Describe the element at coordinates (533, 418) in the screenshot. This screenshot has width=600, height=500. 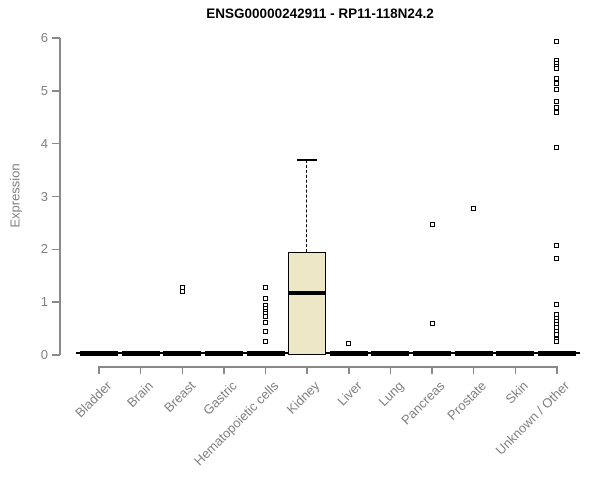
I see `x-tick-label: Unknown / Other` at that location.